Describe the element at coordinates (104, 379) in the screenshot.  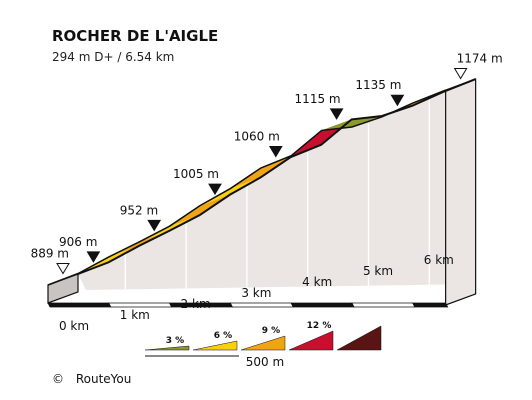
I see `credit-name: RouteYou` at that location.